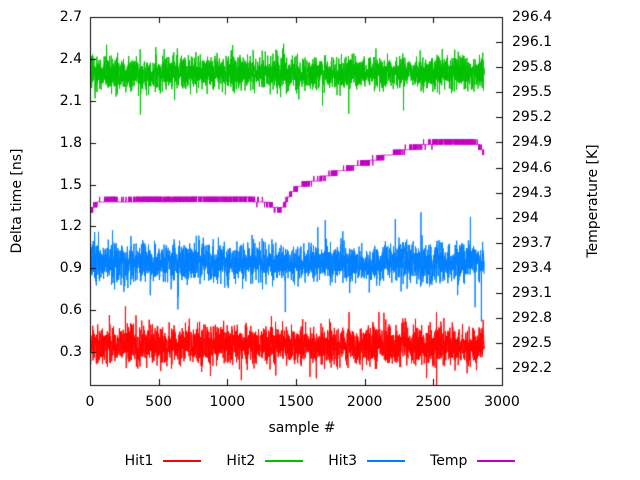 This screenshot has width=640, height=480. I want to click on legend-item-hit3: Hit3, so click(367, 461).